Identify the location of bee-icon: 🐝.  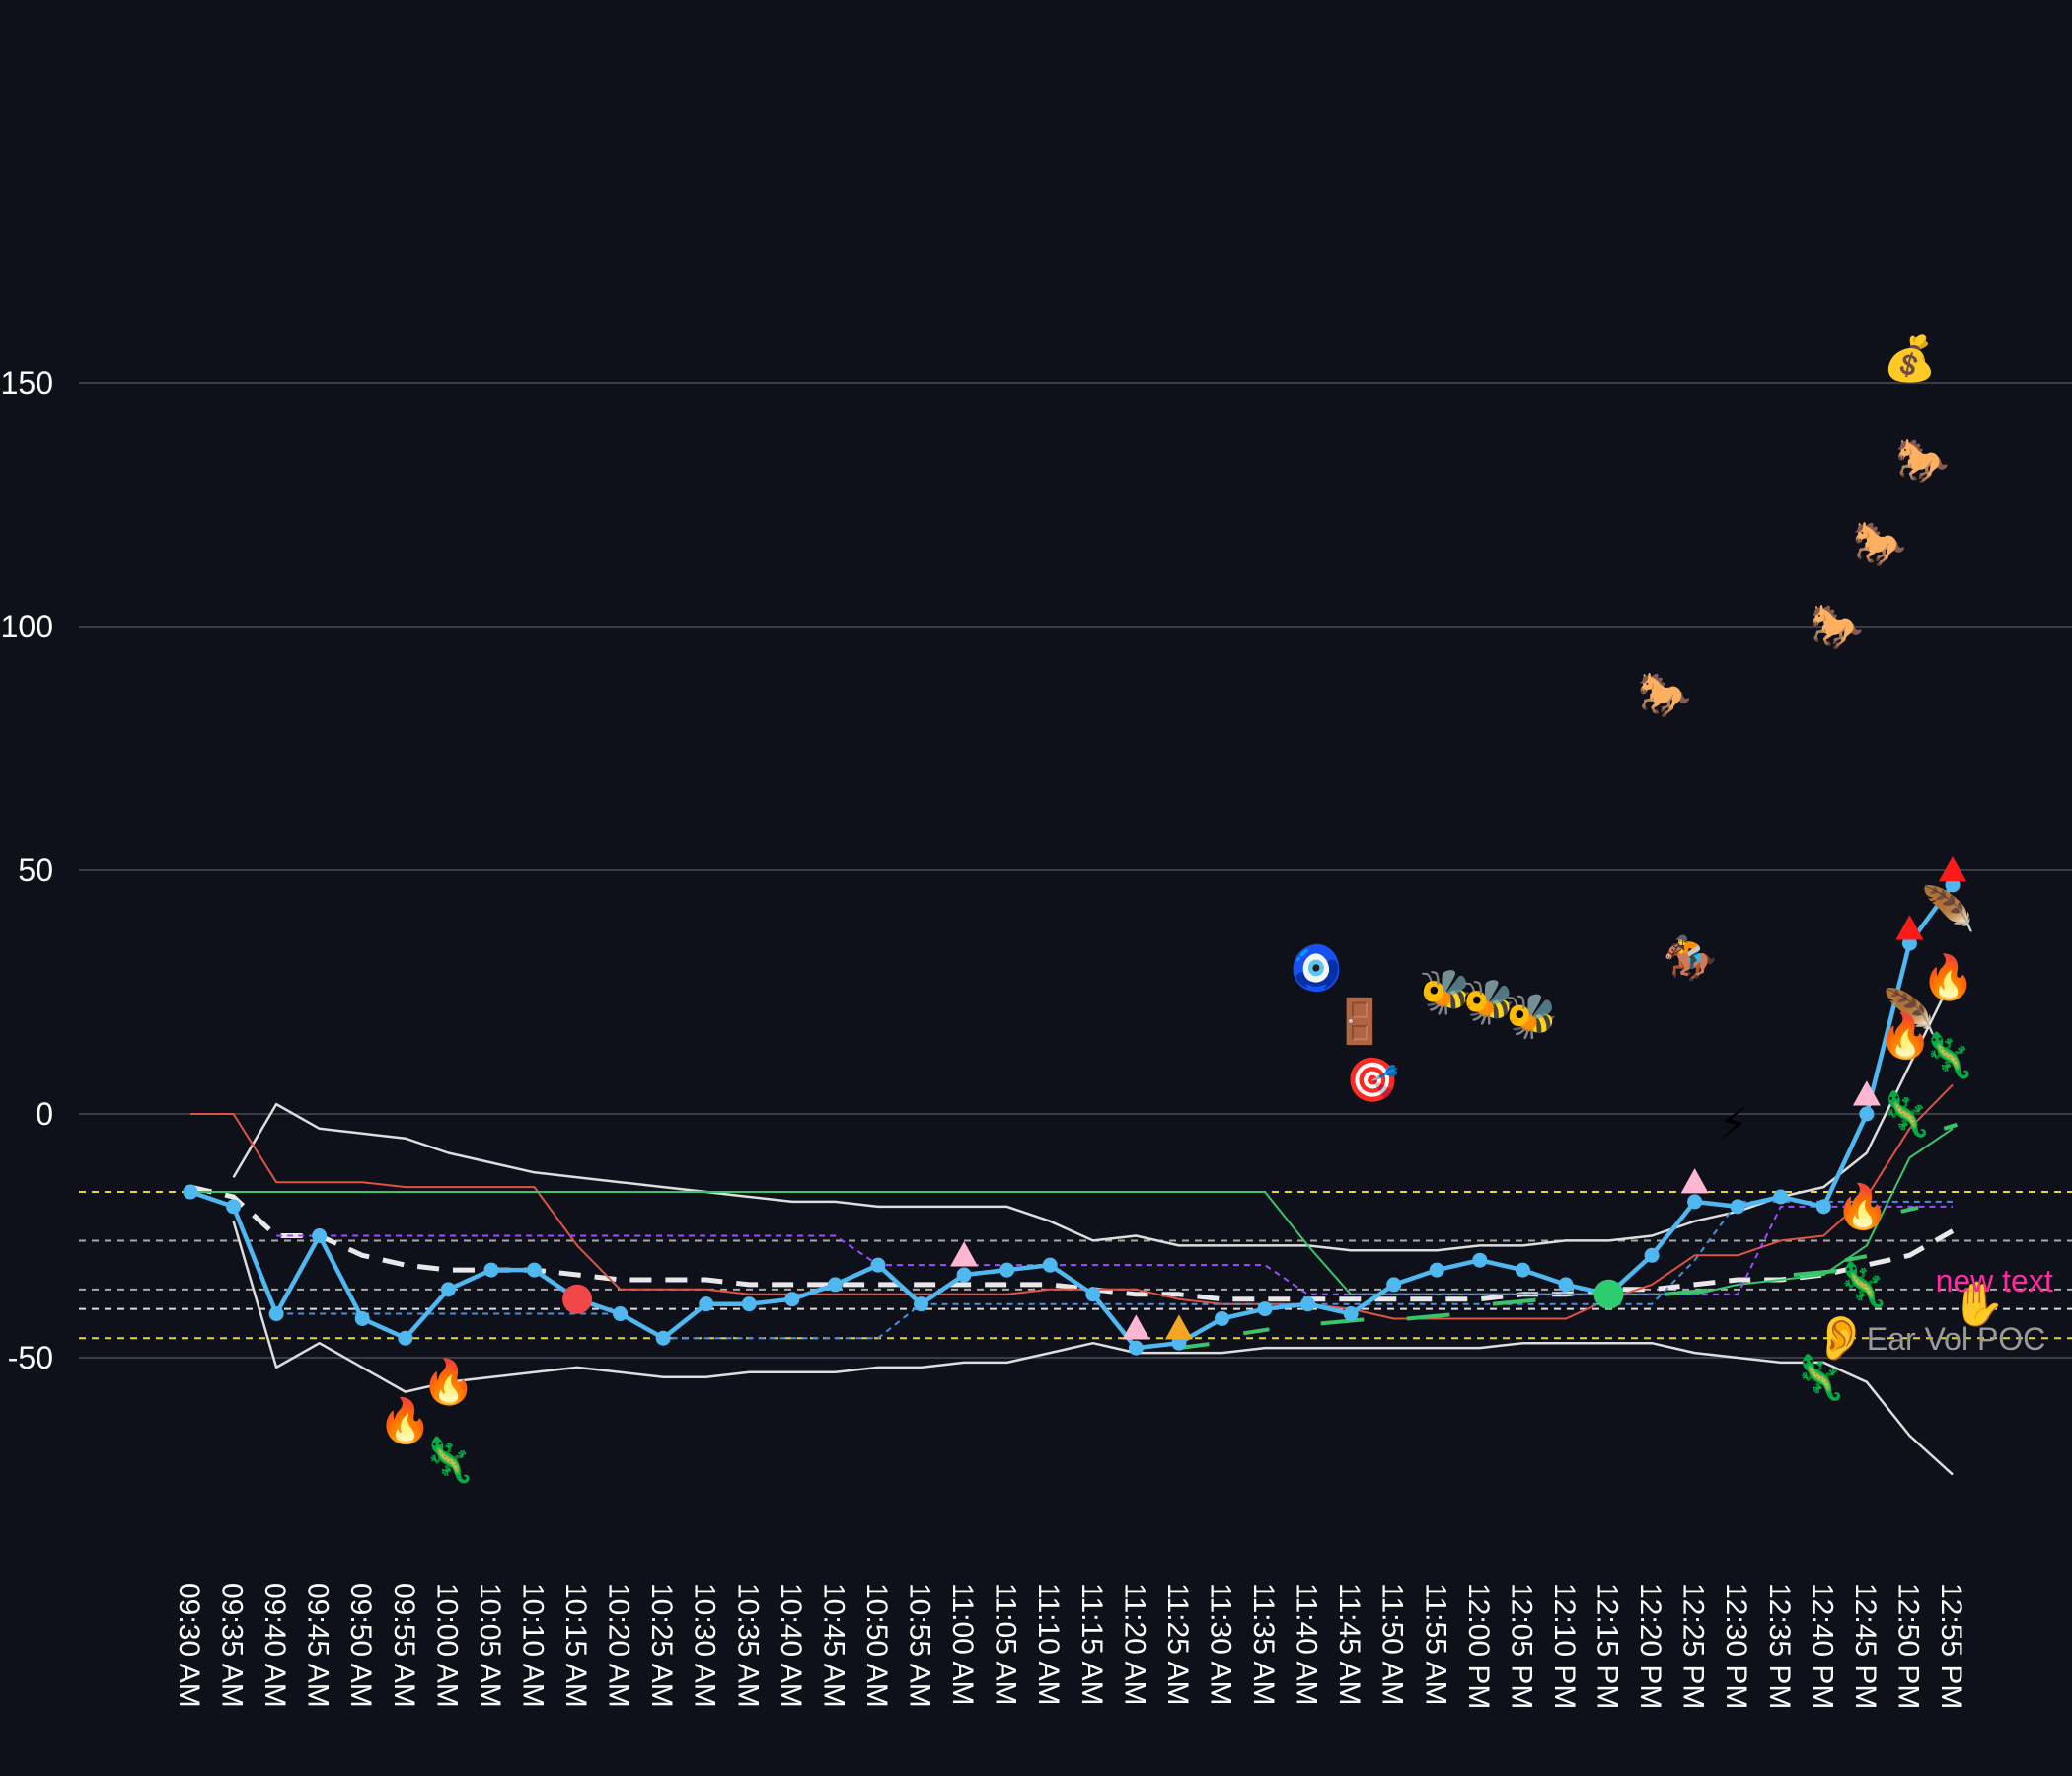
(1446, 993).